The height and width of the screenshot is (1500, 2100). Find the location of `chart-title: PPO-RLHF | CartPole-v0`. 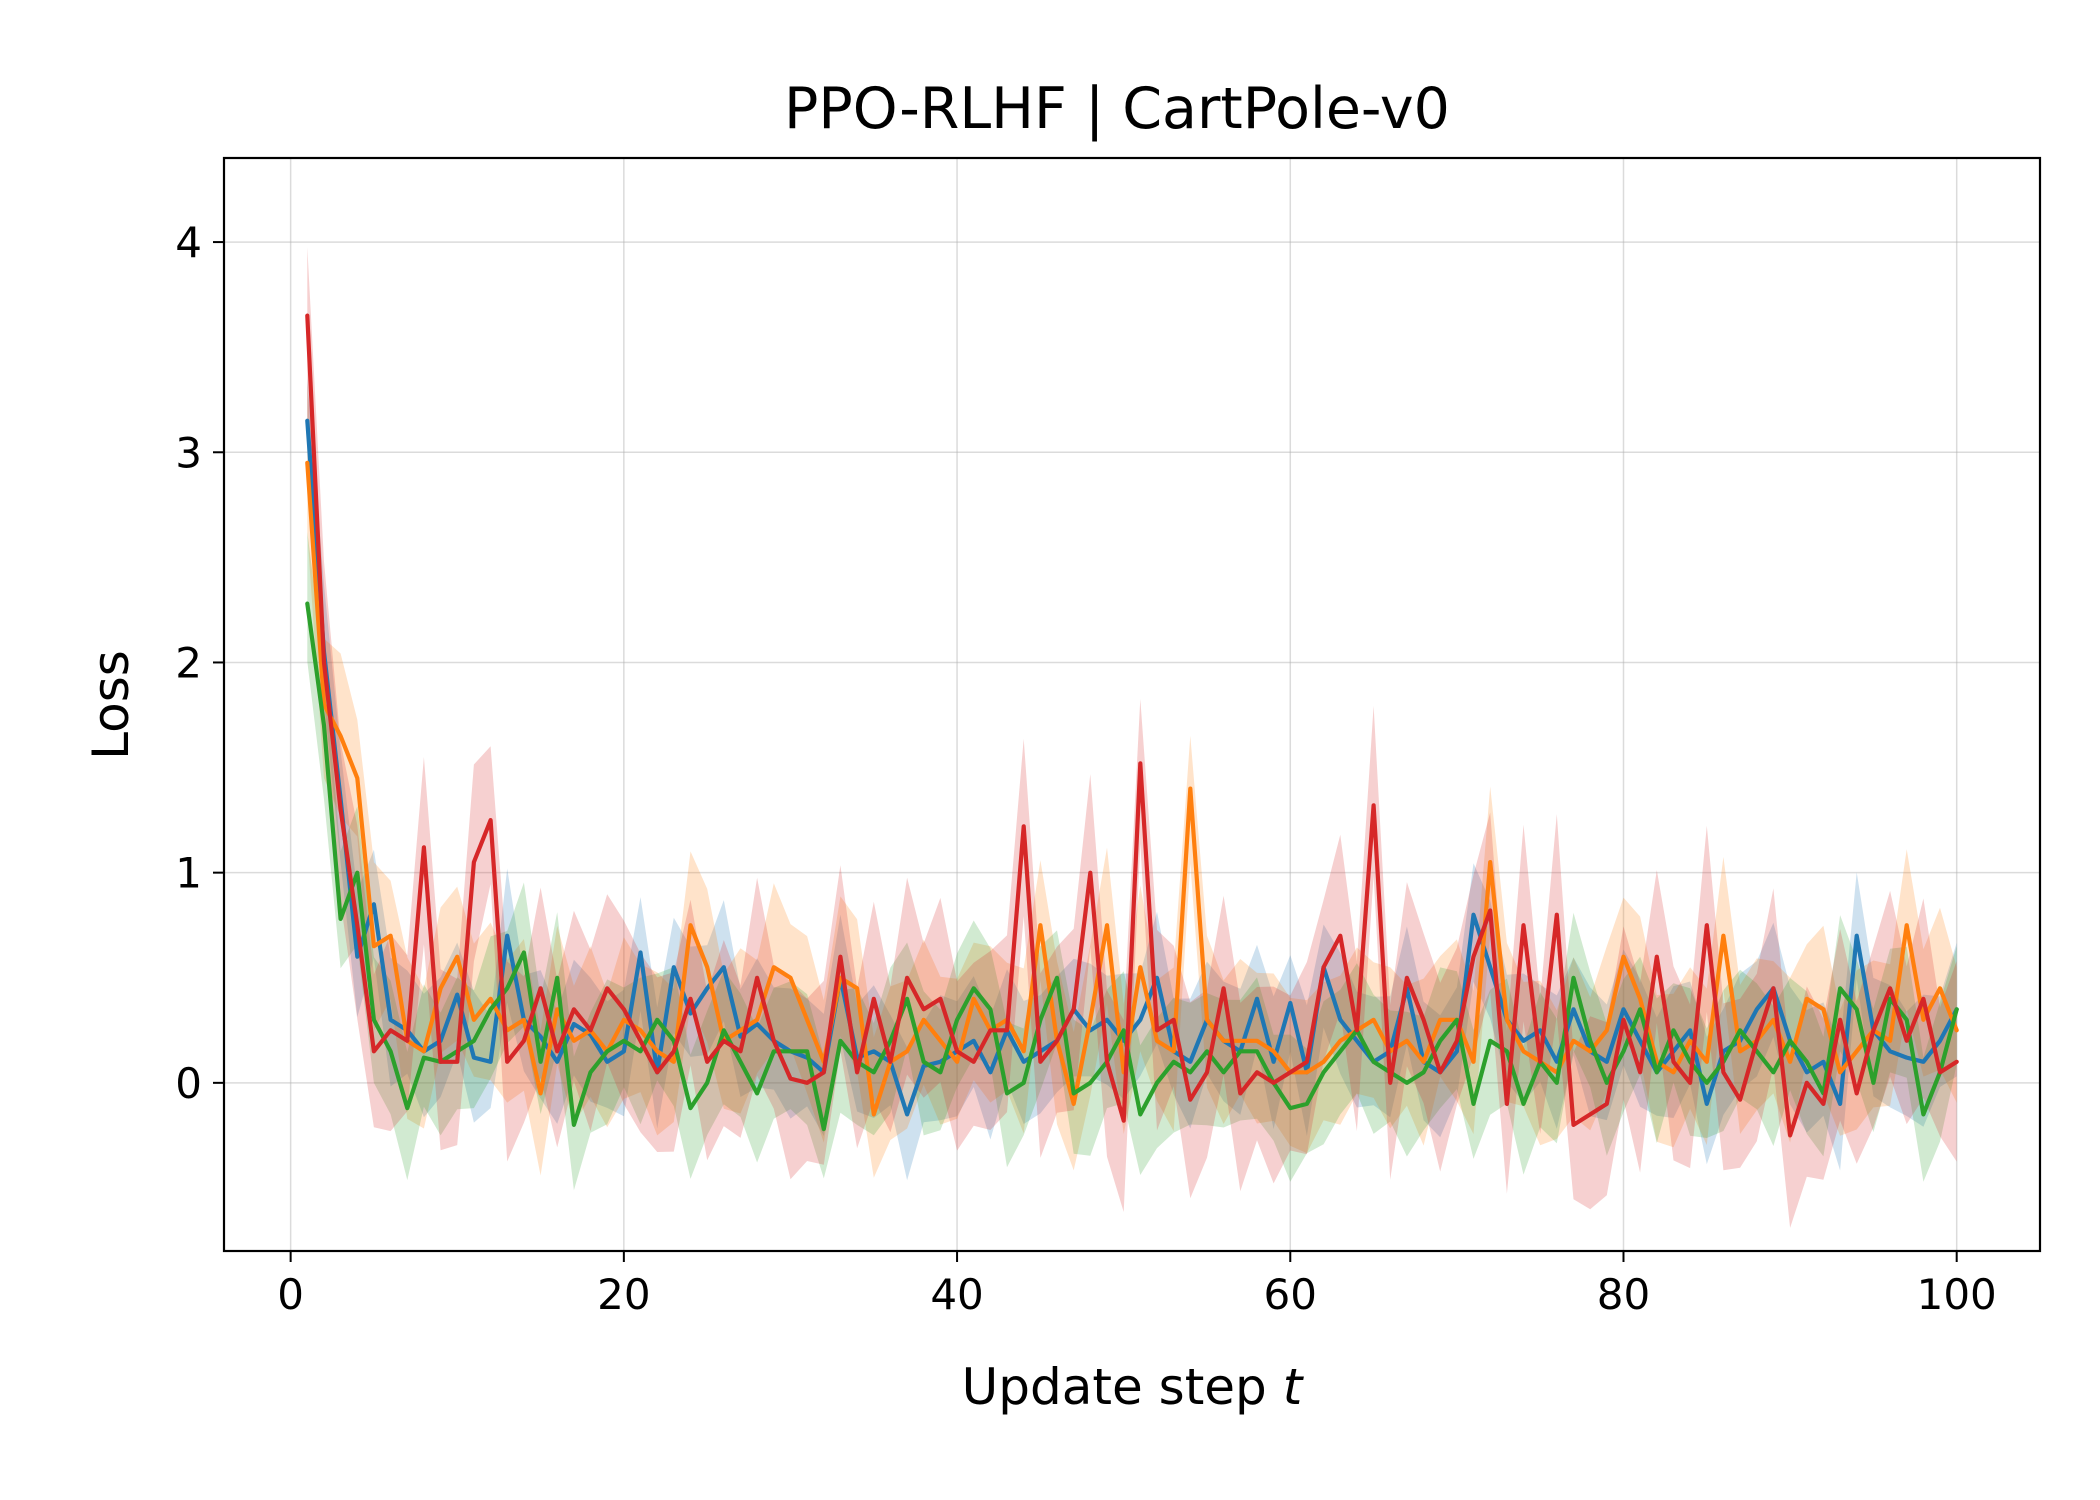

chart-title: PPO-RLHF | CartPole-v0 is located at coordinates (1117, 109).